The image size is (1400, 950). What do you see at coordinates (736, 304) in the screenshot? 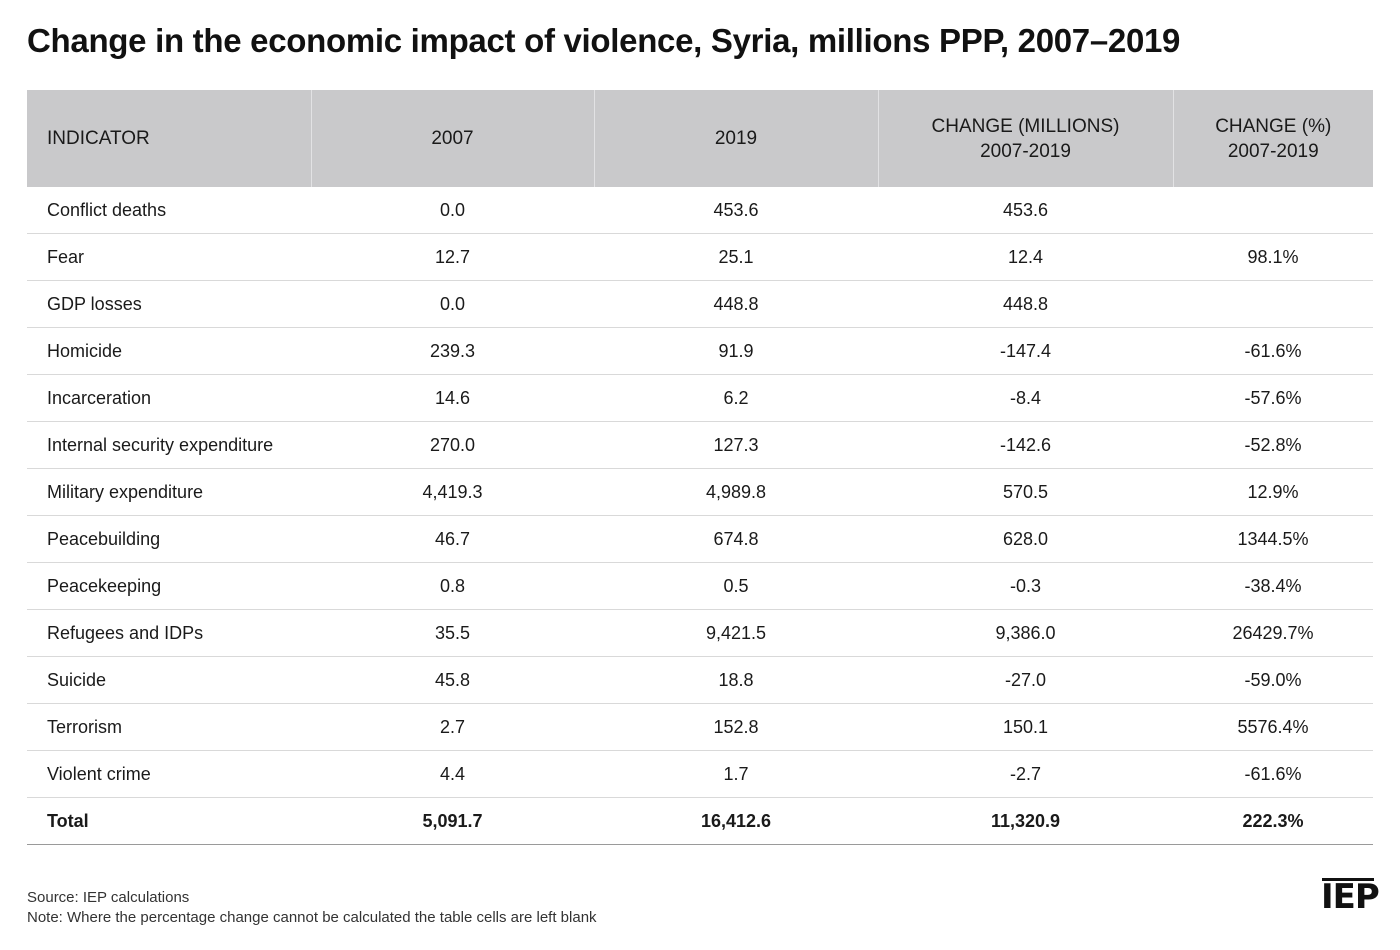
I see `cell-2019: 448.8` at bounding box center [736, 304].